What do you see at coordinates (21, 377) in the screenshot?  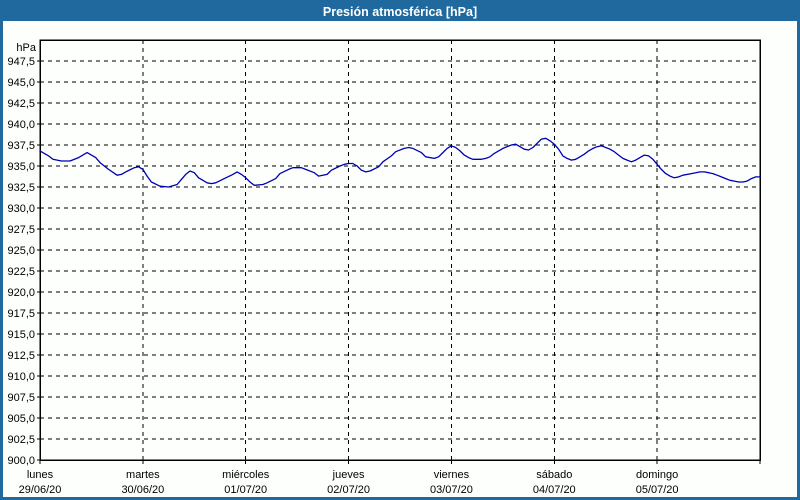 I see `y-tick-label: 910,0` at bounding box center [21, 377].